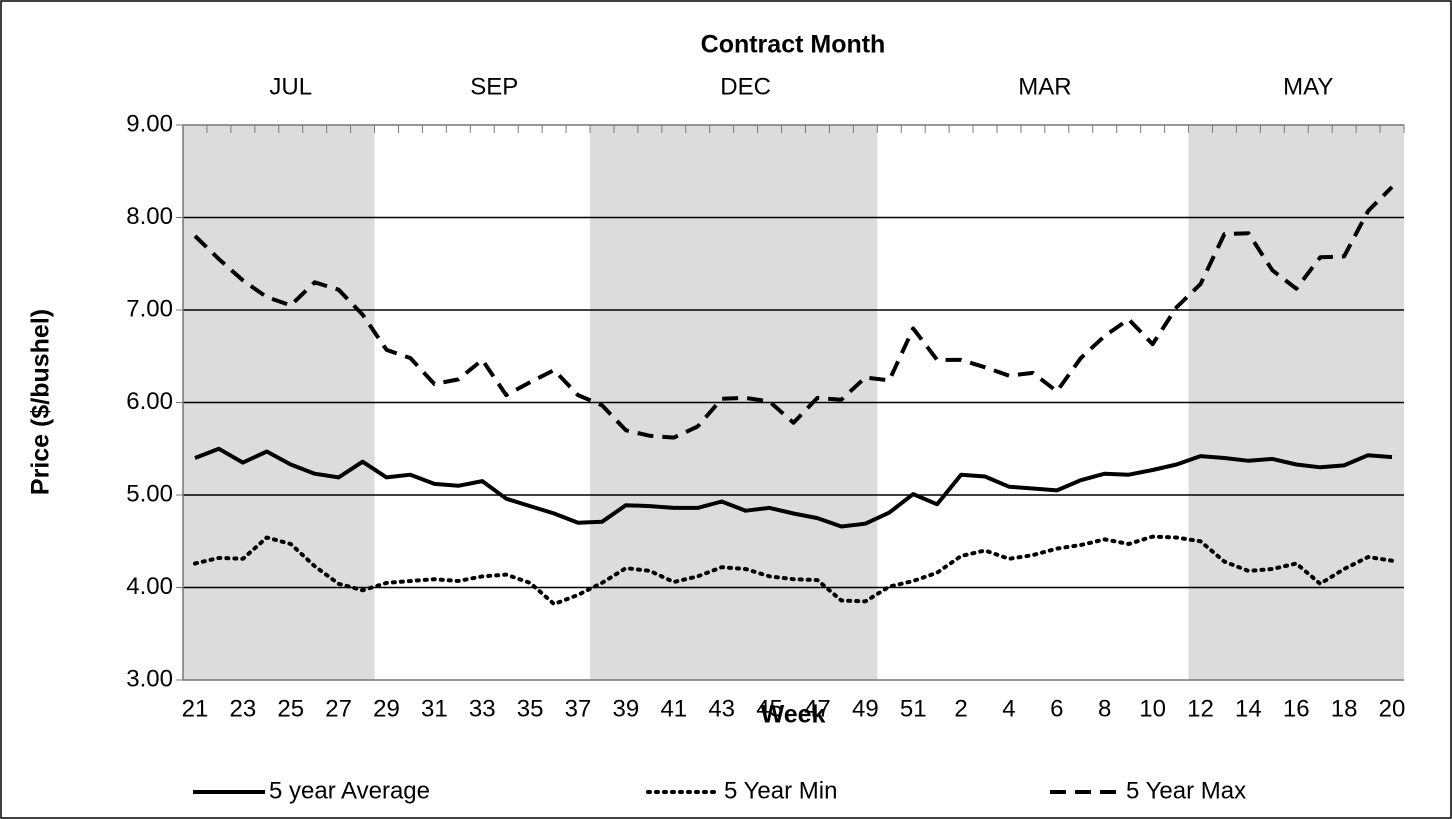 This screenshot has width=1452, height=819. I want to click on x-tick-label: 8, so click(1104, 708).